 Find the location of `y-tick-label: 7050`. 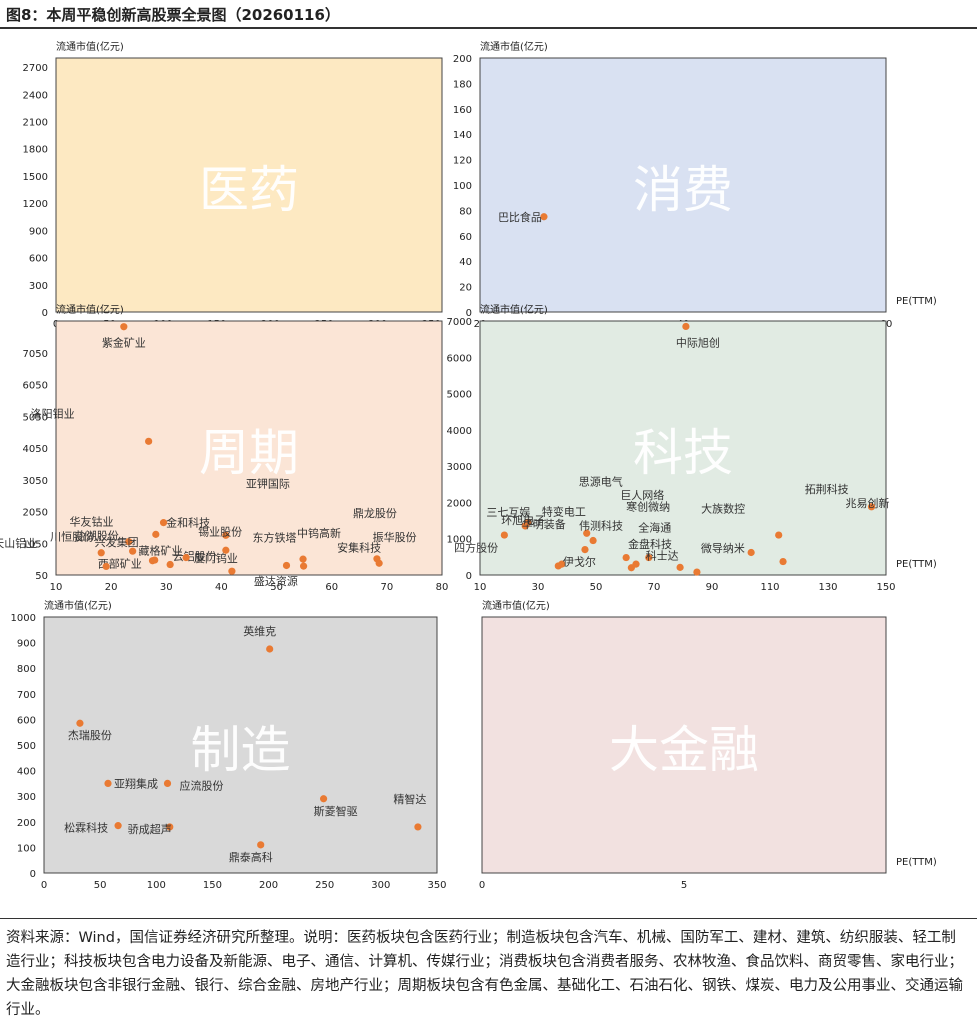

y-tick-label: 7050 is located at coordinates (35, 354).